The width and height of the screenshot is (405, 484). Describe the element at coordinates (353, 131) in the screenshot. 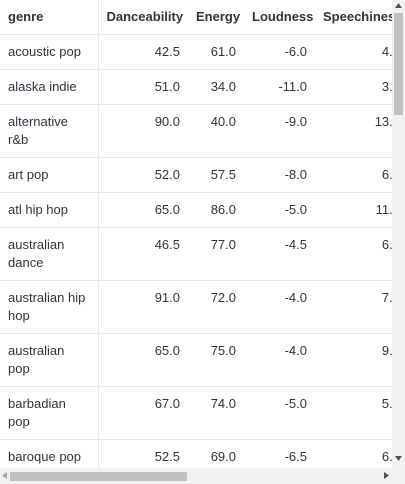

I see `value-cell: 13.0` at that location.